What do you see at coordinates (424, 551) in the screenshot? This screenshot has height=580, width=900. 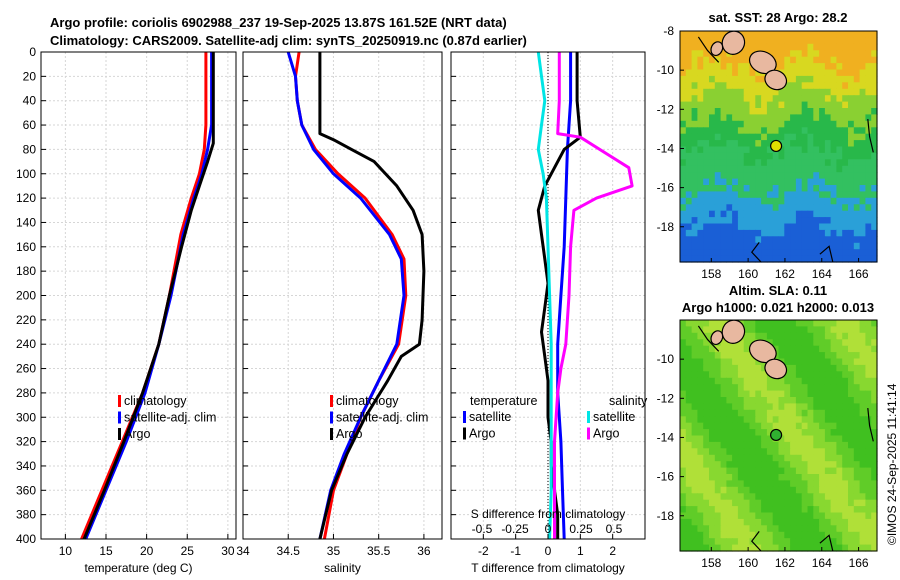 I see `x-tick-label: 36` at bounding box center [424, 551].